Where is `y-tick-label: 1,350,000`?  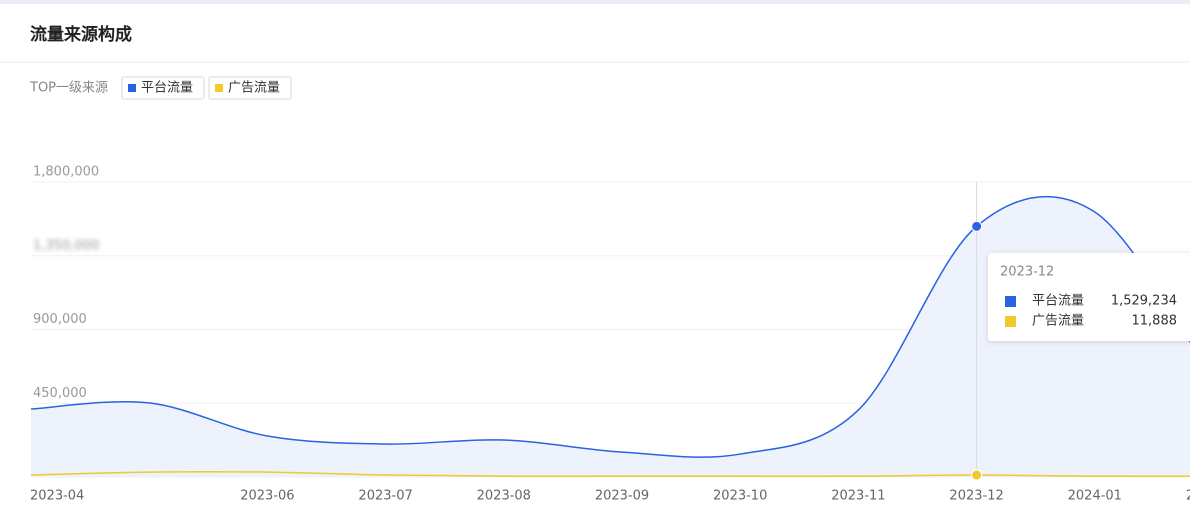 y-tick-label: 1,350,000 is located at coordinates (66, 245).